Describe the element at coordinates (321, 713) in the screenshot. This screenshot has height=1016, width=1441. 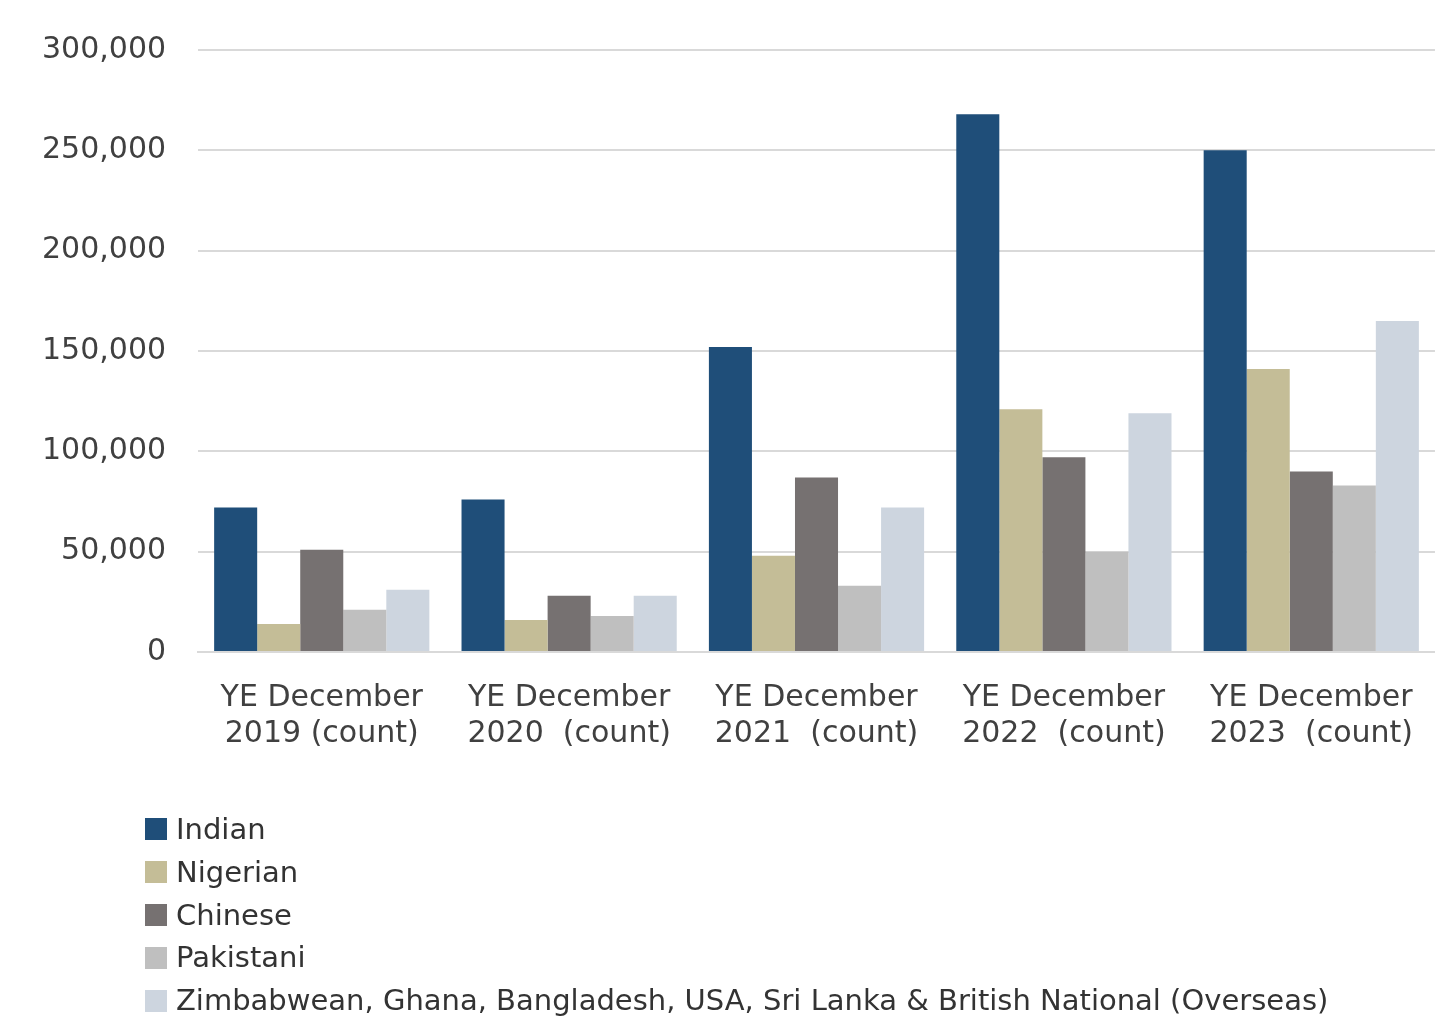
I see `x-tick-label: YE December 2019 (count)` at that location.